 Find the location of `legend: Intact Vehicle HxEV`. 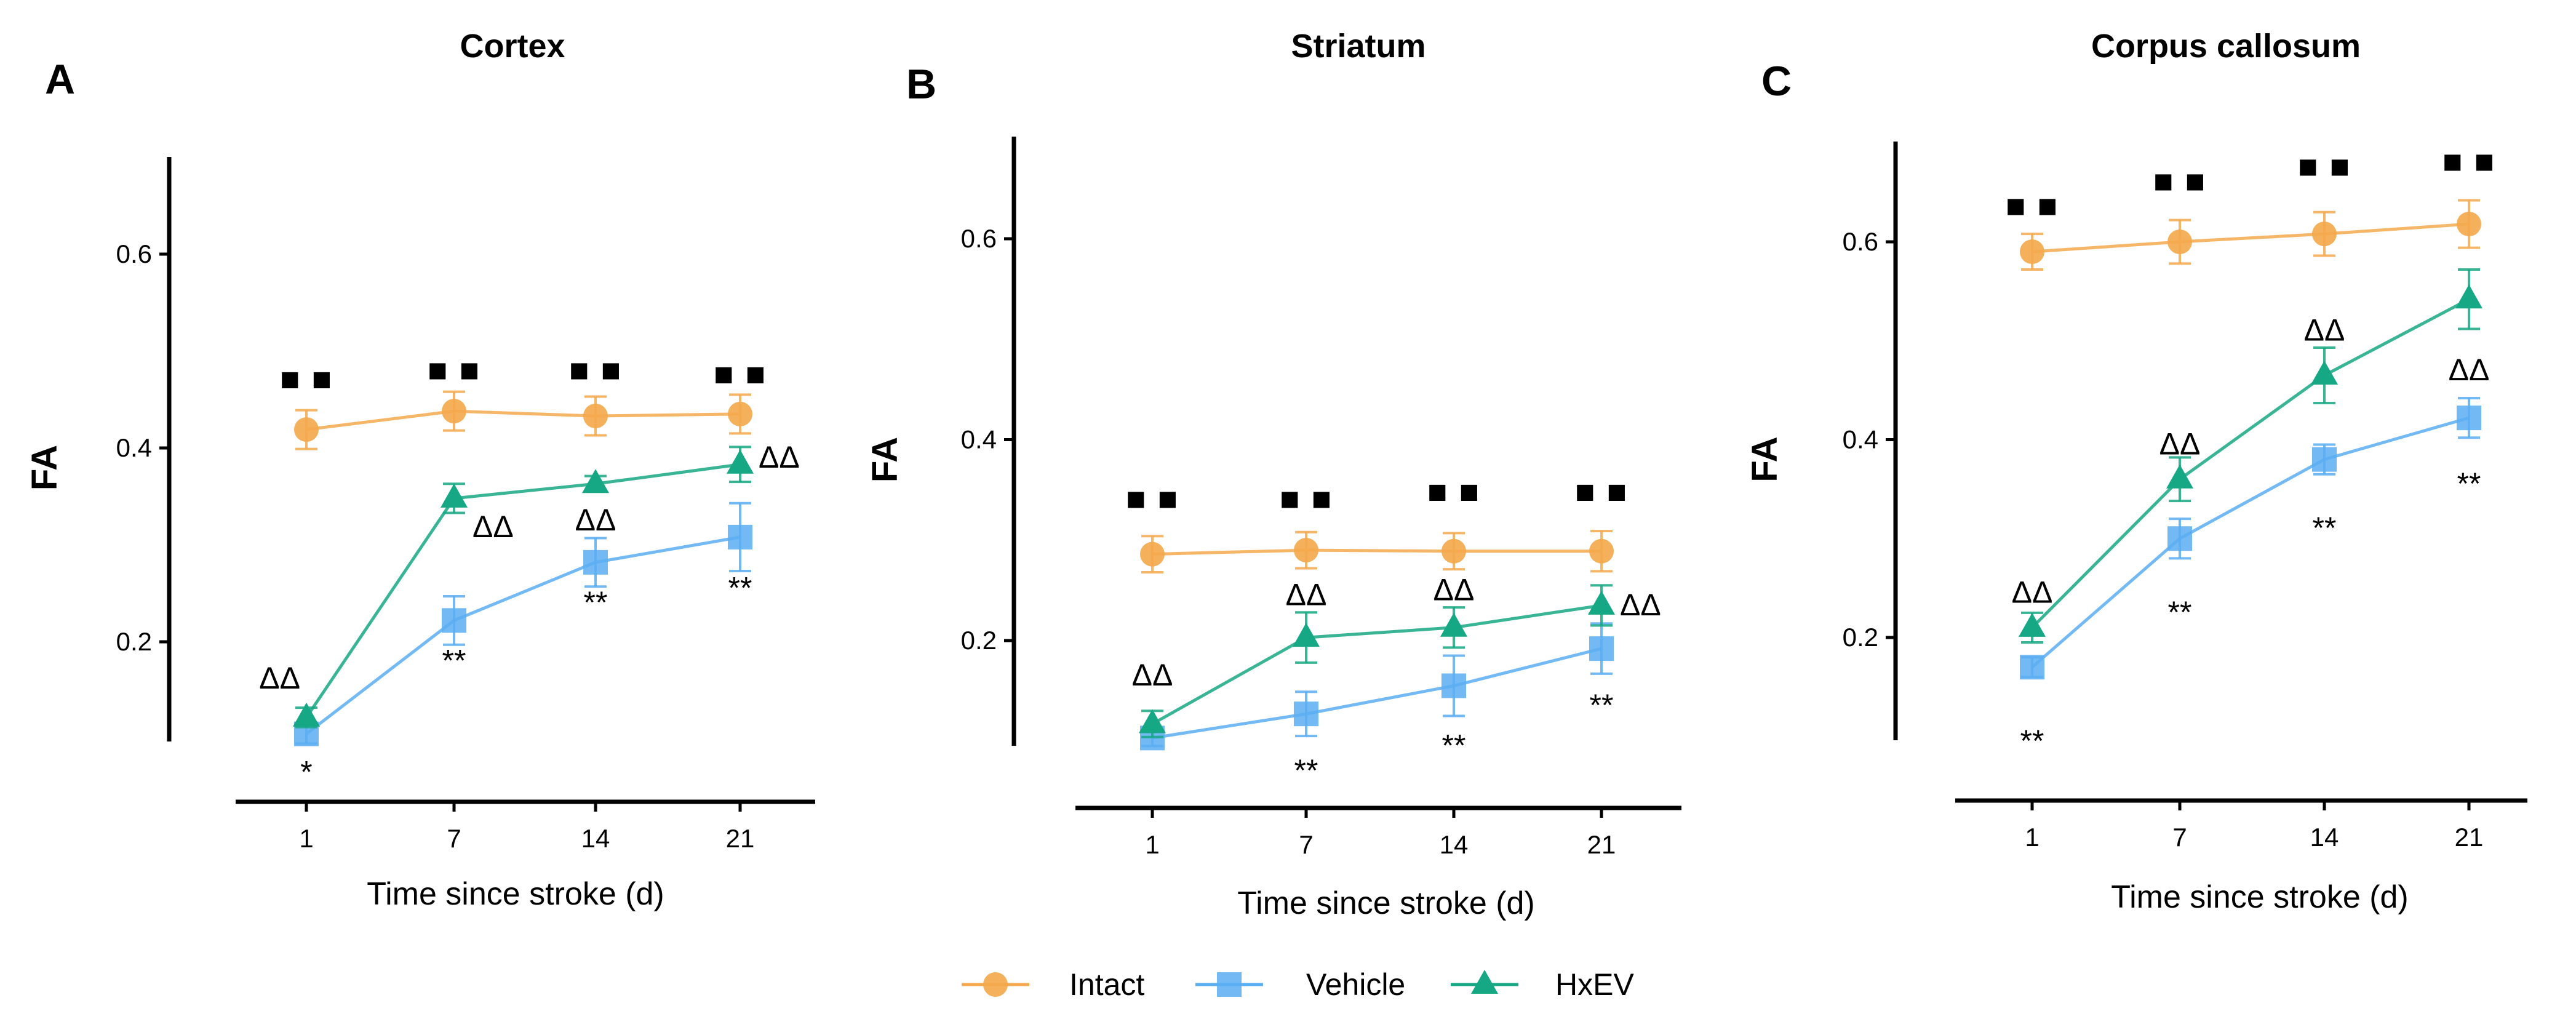

legend: Intact Vehicle HxEV is located at coordinates (1298, 985).